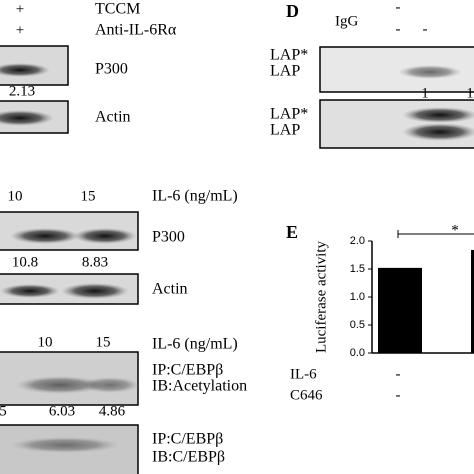 The image size is (474, 474). I want to click on y-tick-label: 1.0, so click(357, 297).